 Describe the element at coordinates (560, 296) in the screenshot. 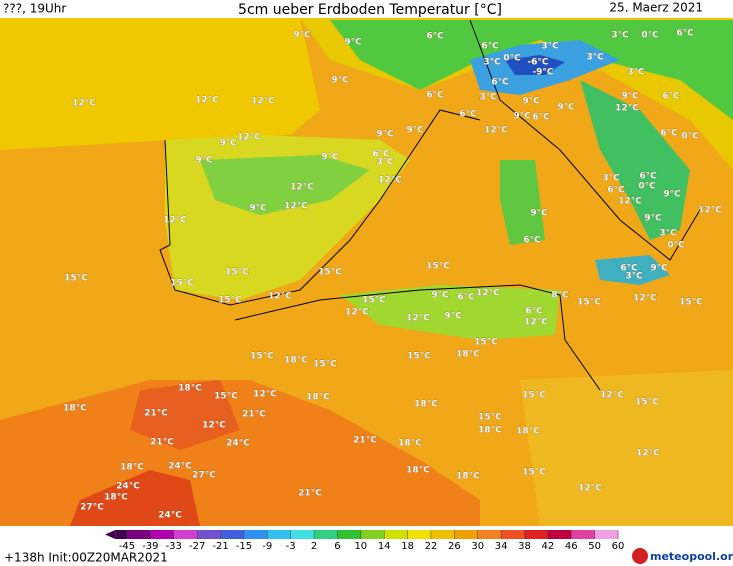

I see `temperature-label: 8°C` at that location.